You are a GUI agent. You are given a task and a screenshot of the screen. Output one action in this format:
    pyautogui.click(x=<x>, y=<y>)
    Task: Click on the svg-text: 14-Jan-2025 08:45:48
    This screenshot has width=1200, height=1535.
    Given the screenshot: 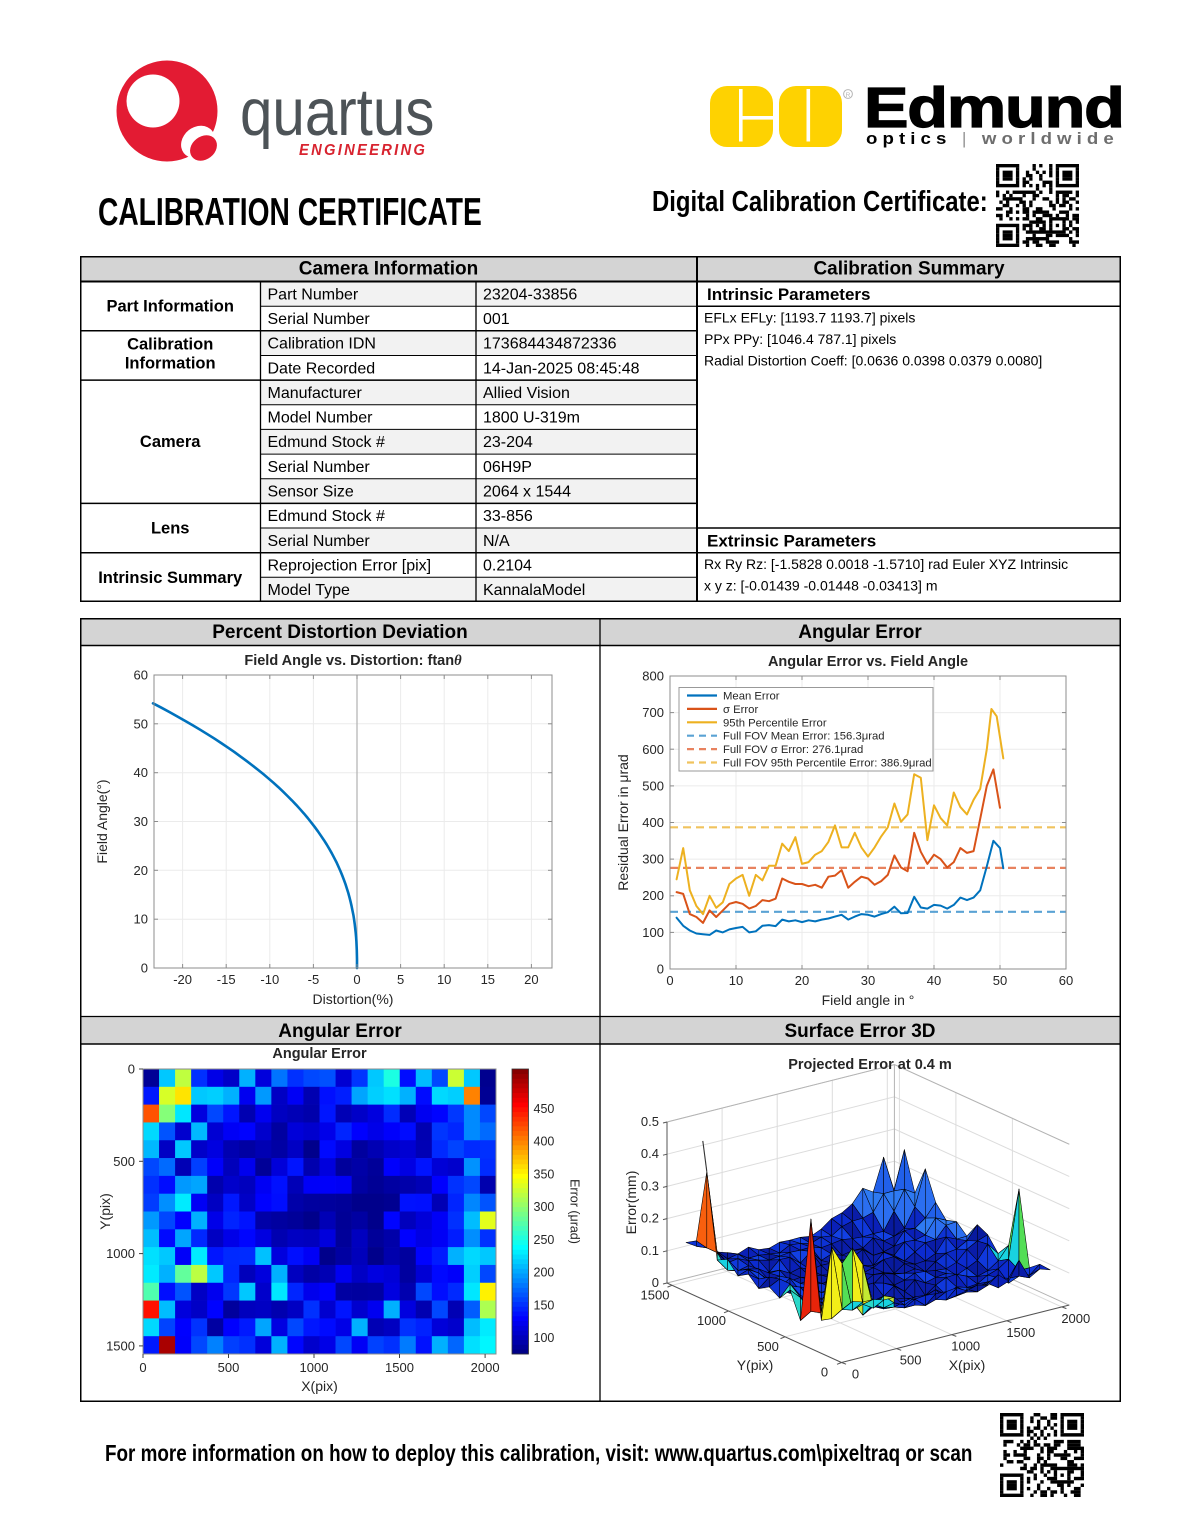 What is the action you would take?
    pyautogui.click(x=561, y=368)
    